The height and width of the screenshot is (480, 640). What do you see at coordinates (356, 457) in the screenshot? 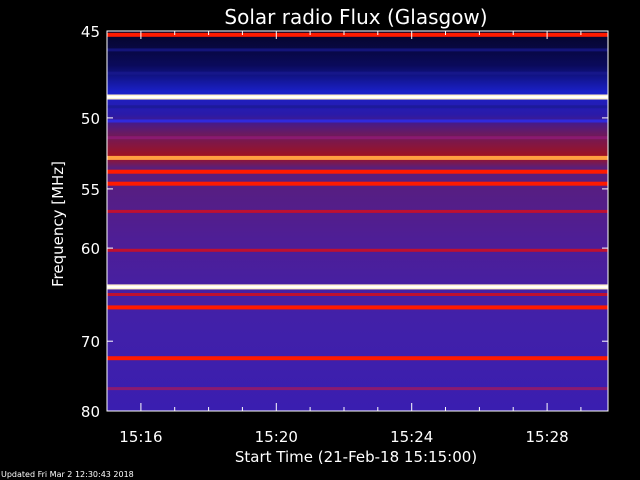
I see `x-axis-label: Start Time (21-Feb-18 15:15:00)` at bounding box center [356, 457].